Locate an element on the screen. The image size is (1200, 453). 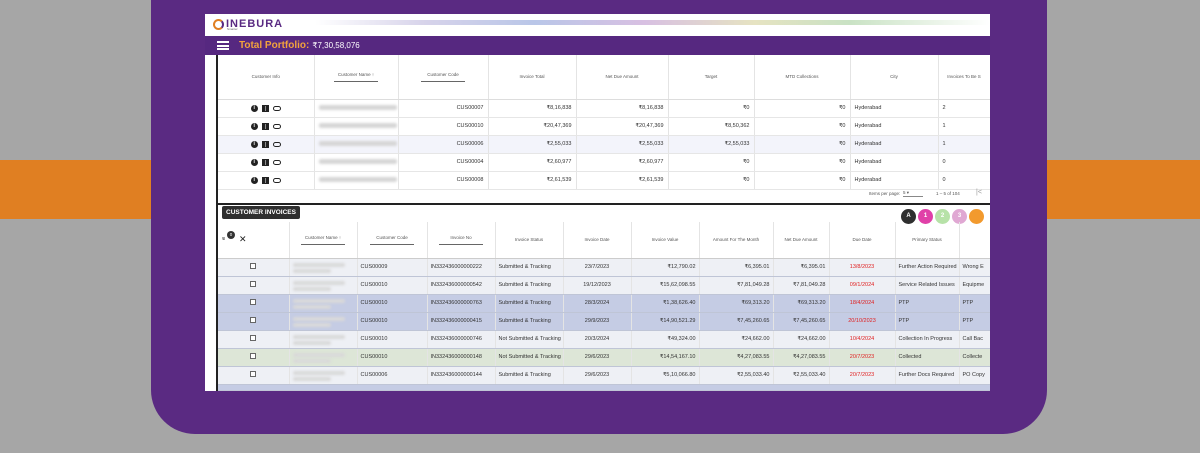
col-amount-for-month: Amount For The Month is located at coordinates (736, 240).